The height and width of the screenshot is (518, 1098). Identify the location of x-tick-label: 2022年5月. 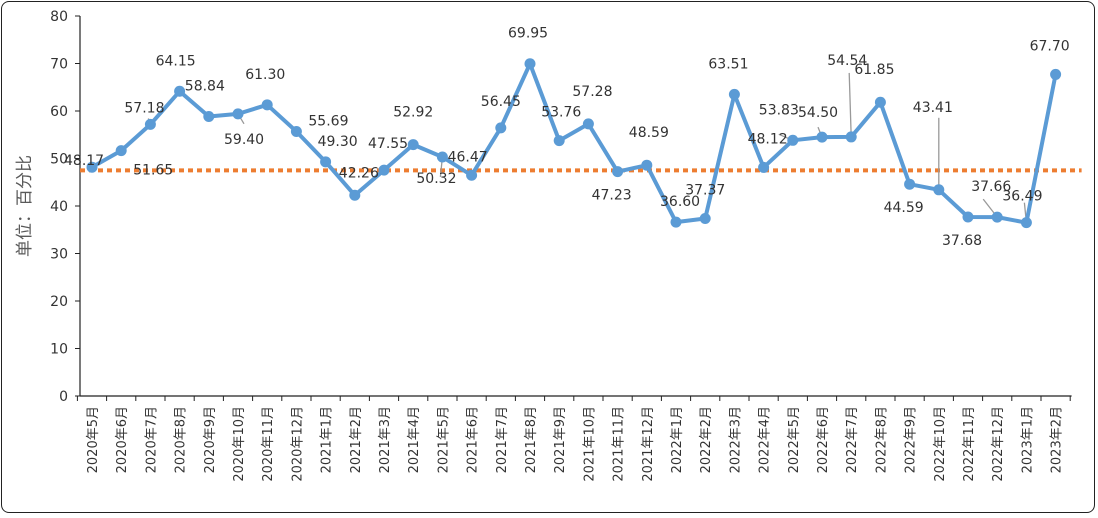
(794, 439).